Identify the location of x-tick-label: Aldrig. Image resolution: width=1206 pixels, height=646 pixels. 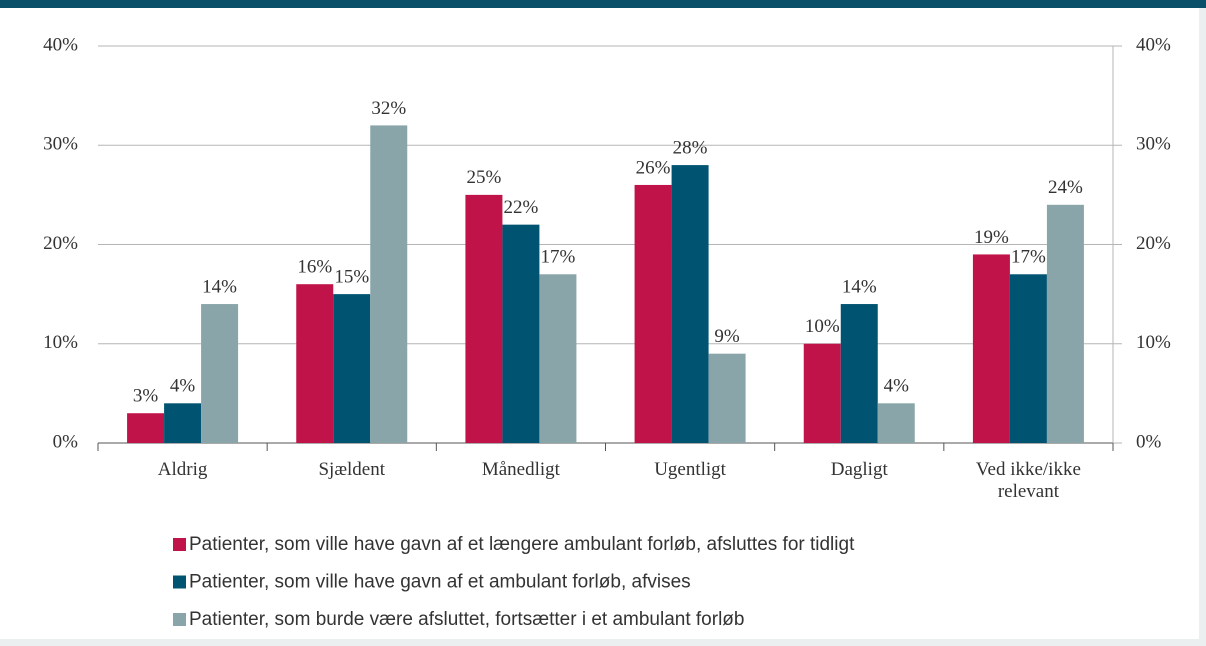
(182, 469).